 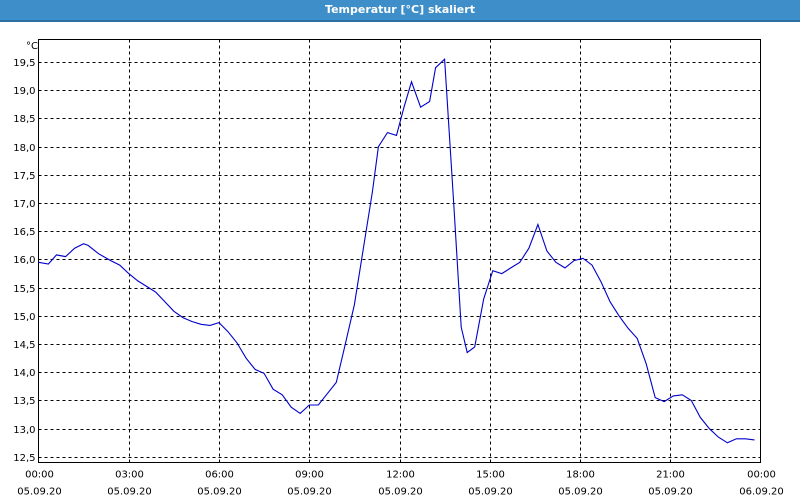 What do you see at coordinates (24, 373) in the screenshot?
I see `y-tick-label: 14,0` at bounding box center [24, 373].